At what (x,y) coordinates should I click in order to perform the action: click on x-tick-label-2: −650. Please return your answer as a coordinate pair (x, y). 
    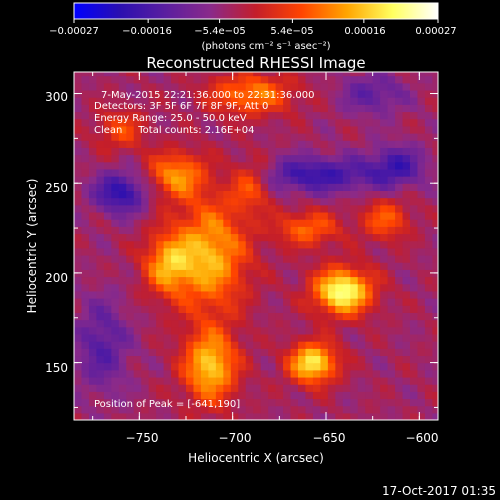
    Looking at the image, I should click on (329, 438).